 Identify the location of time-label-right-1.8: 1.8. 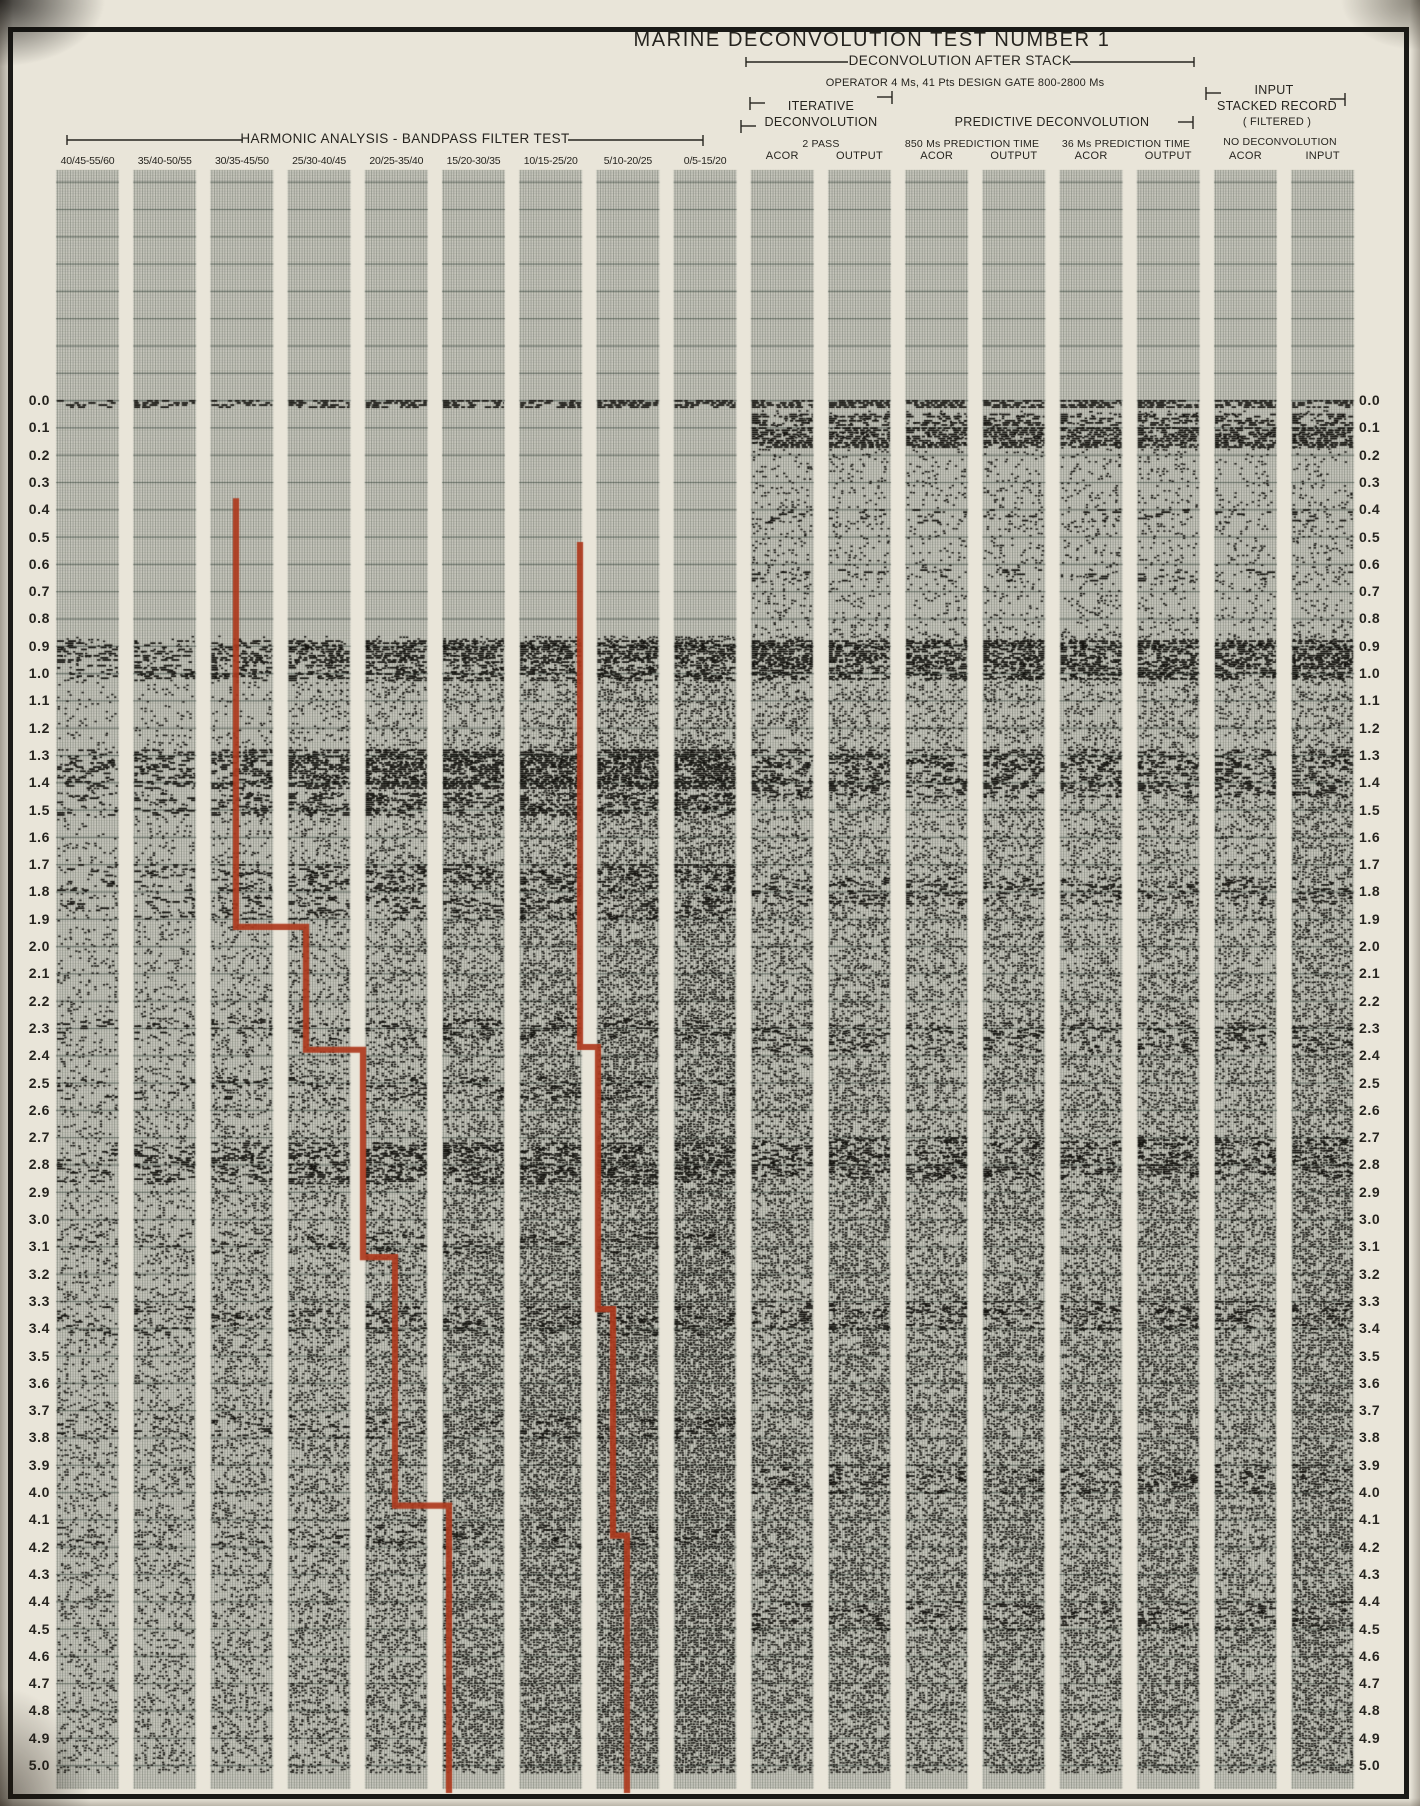
(1370, 891).